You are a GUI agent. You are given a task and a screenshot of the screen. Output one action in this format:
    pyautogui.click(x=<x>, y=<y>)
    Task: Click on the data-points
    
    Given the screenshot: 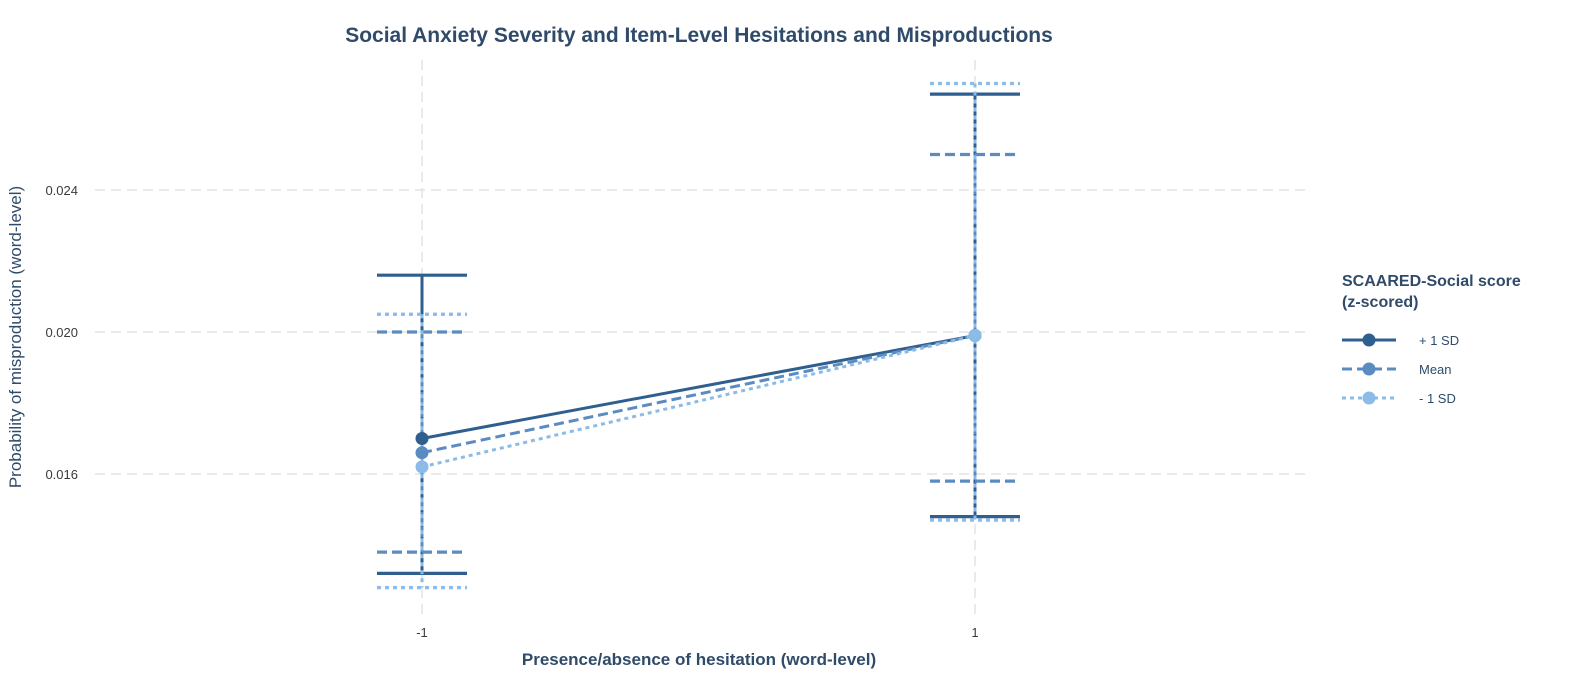 What is the action you would take?
    pyautogui.click(x=698, y=401)
    